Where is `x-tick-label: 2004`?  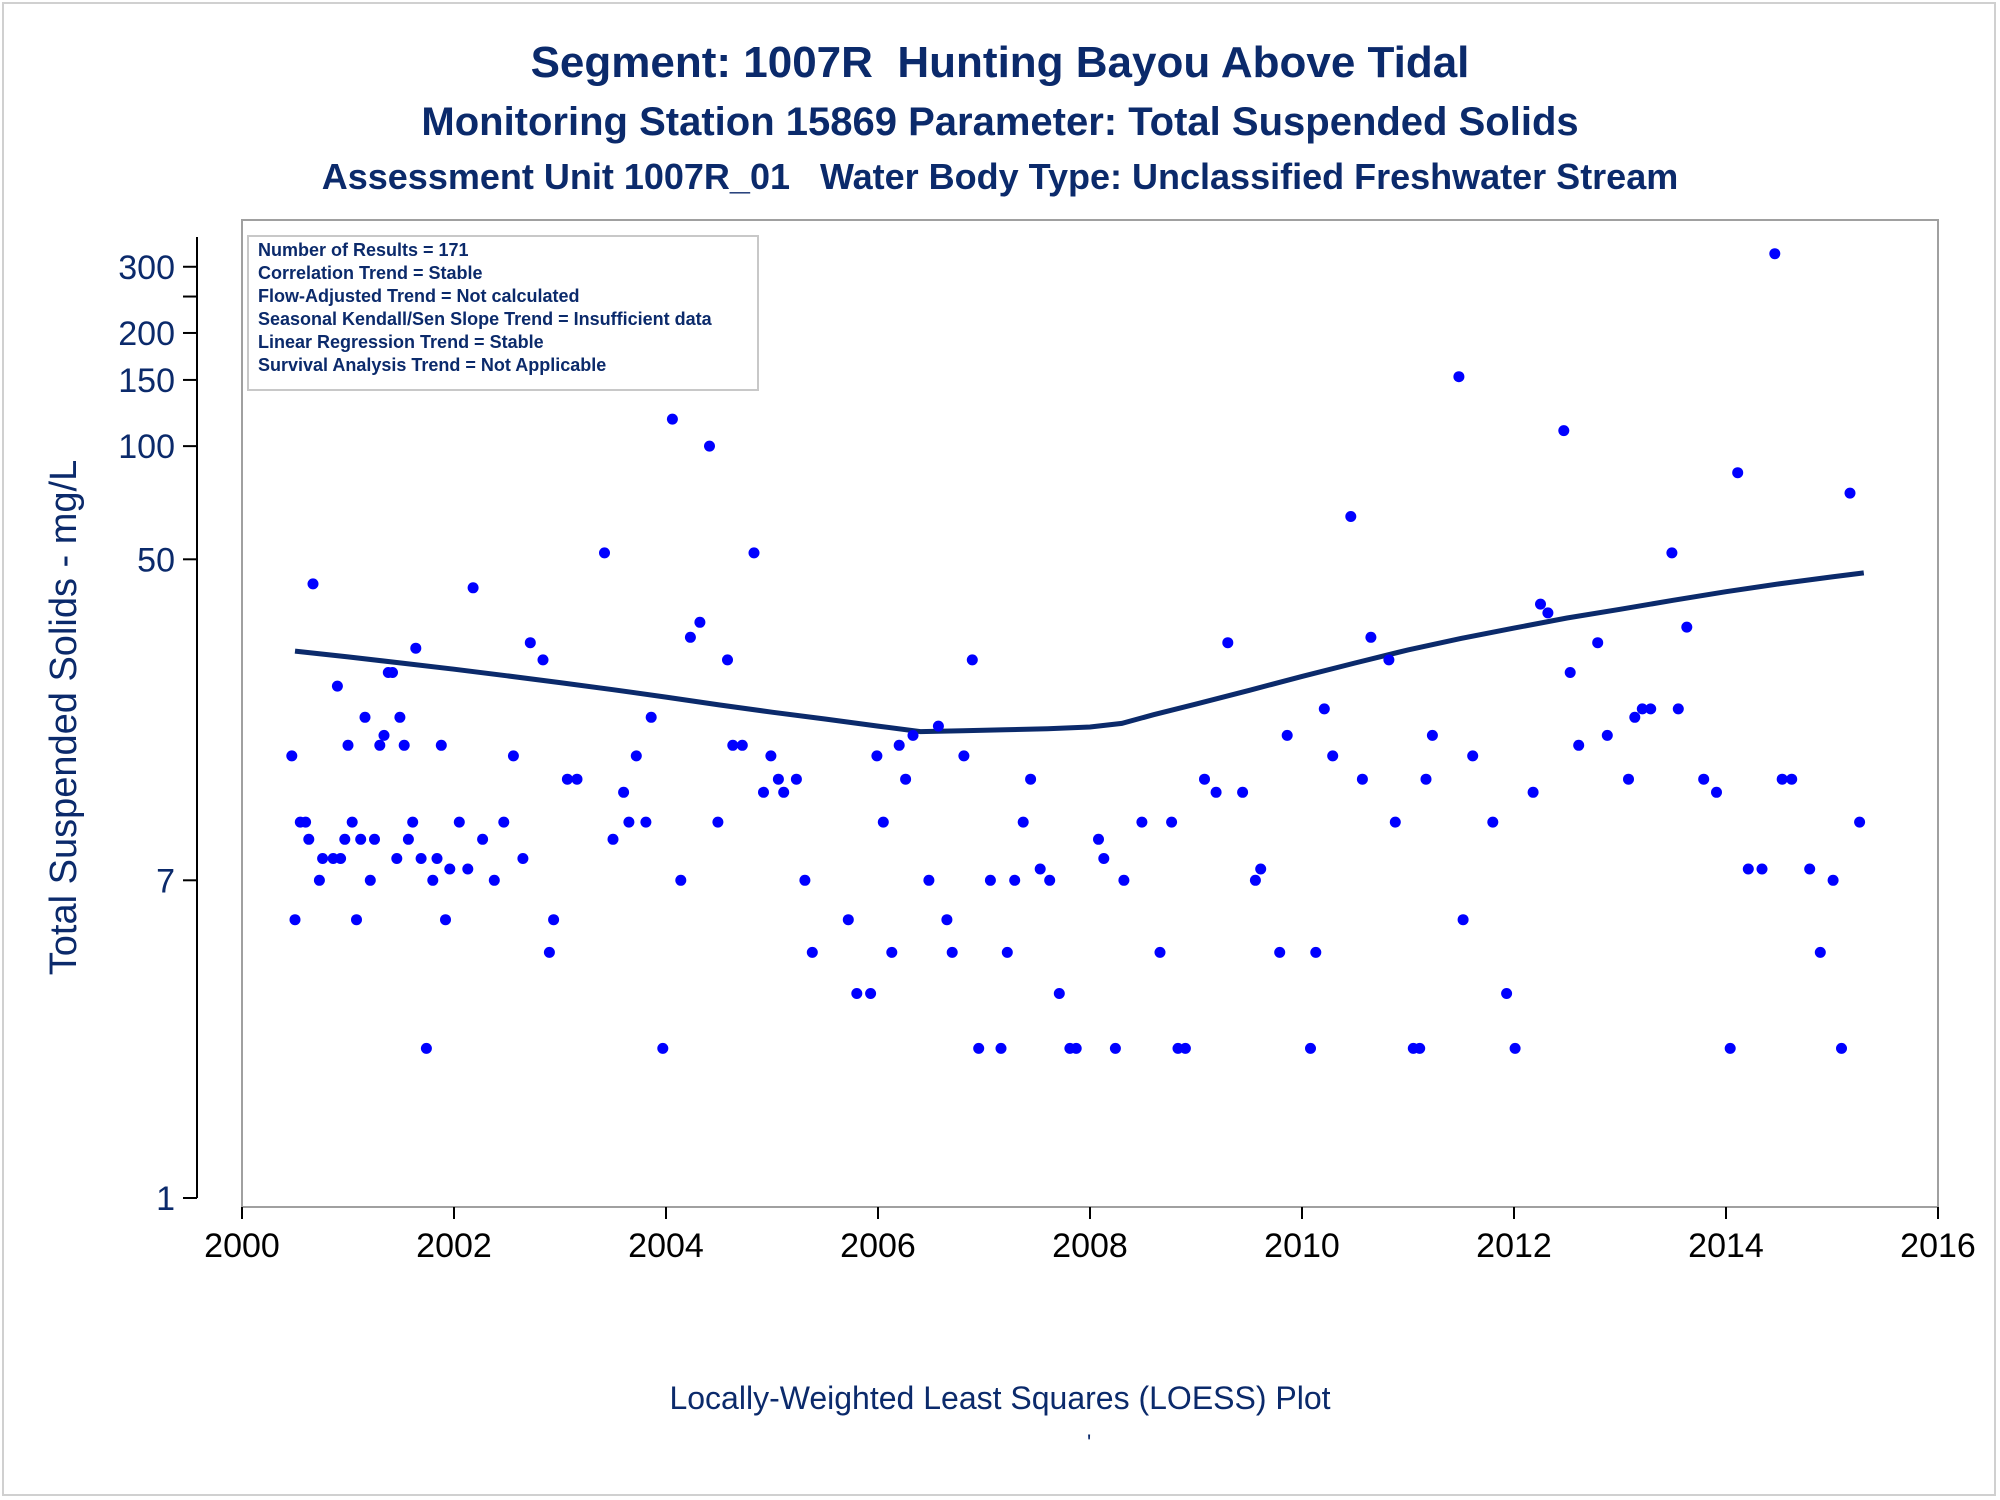 x-tick-label: 2004 is located at coordinates (666, 1246).